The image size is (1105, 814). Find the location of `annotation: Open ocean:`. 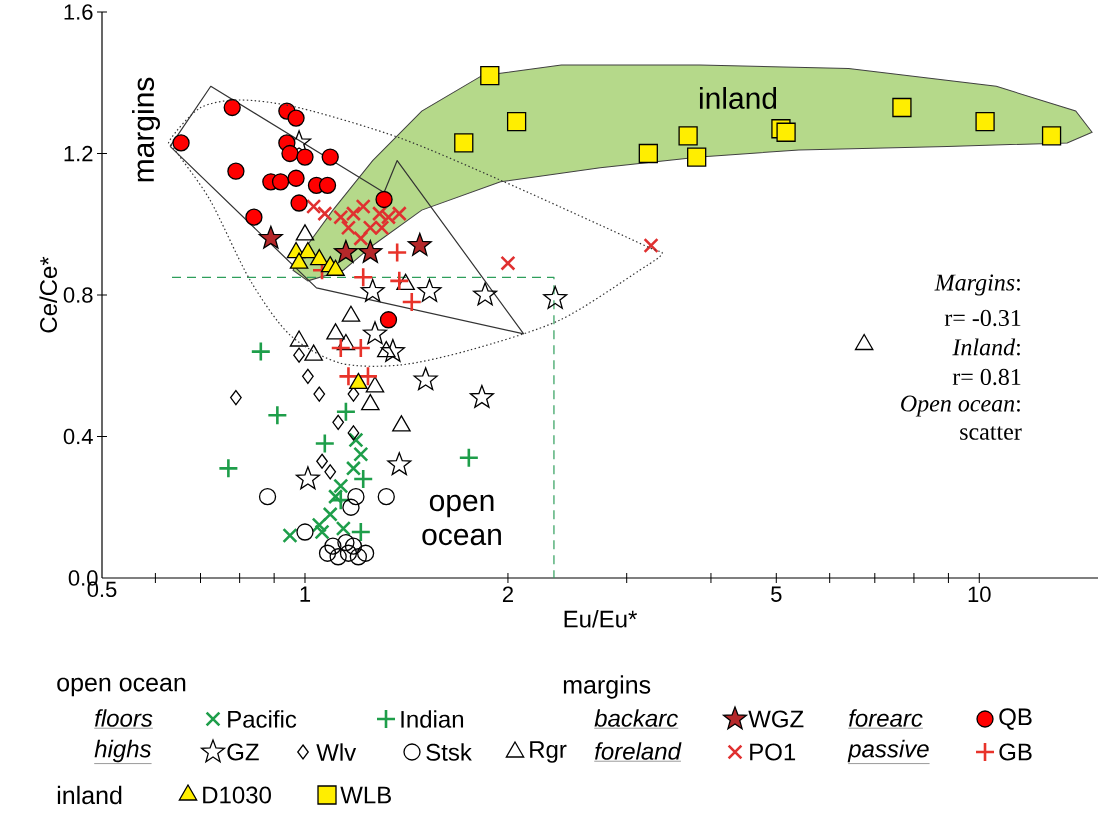

annotation: Open ocean: is located at coordinates (960, 406).